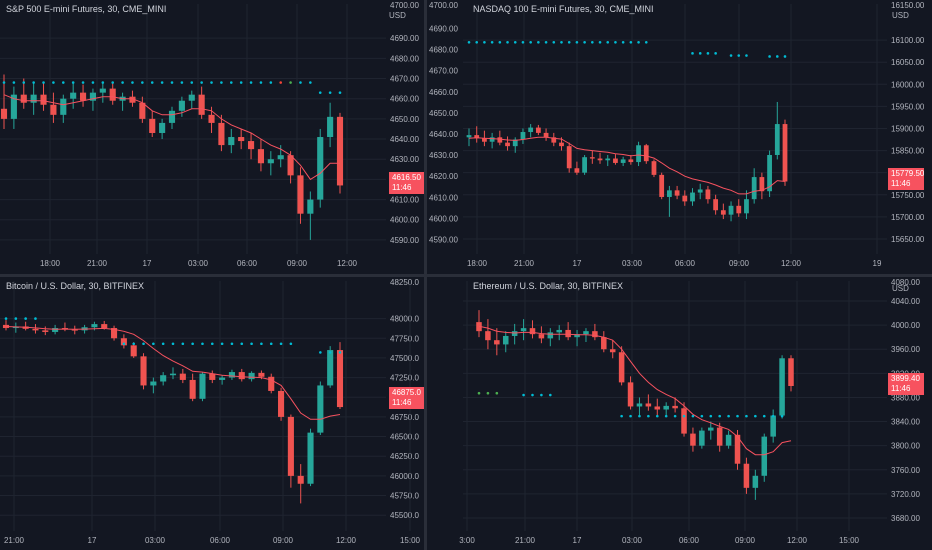 Image resolution: width=932 pixels, height=550 pixels. Describe the element at coordinates (443, 92) in the screenshot. I see `left-y-tick-label: 4660.00` at that location.